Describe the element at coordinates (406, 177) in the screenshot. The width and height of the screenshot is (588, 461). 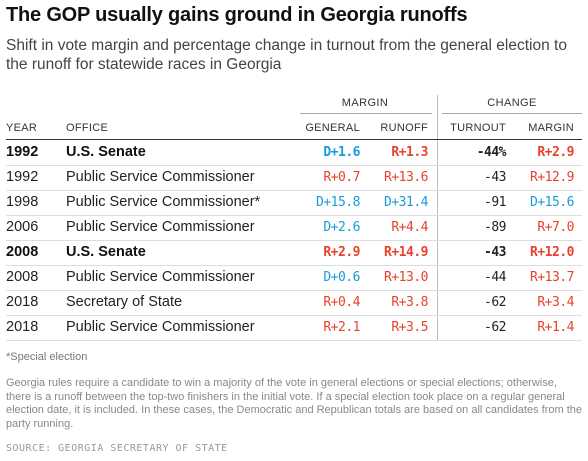
I see `cell-runoff-margin: R+13.6` at that location.